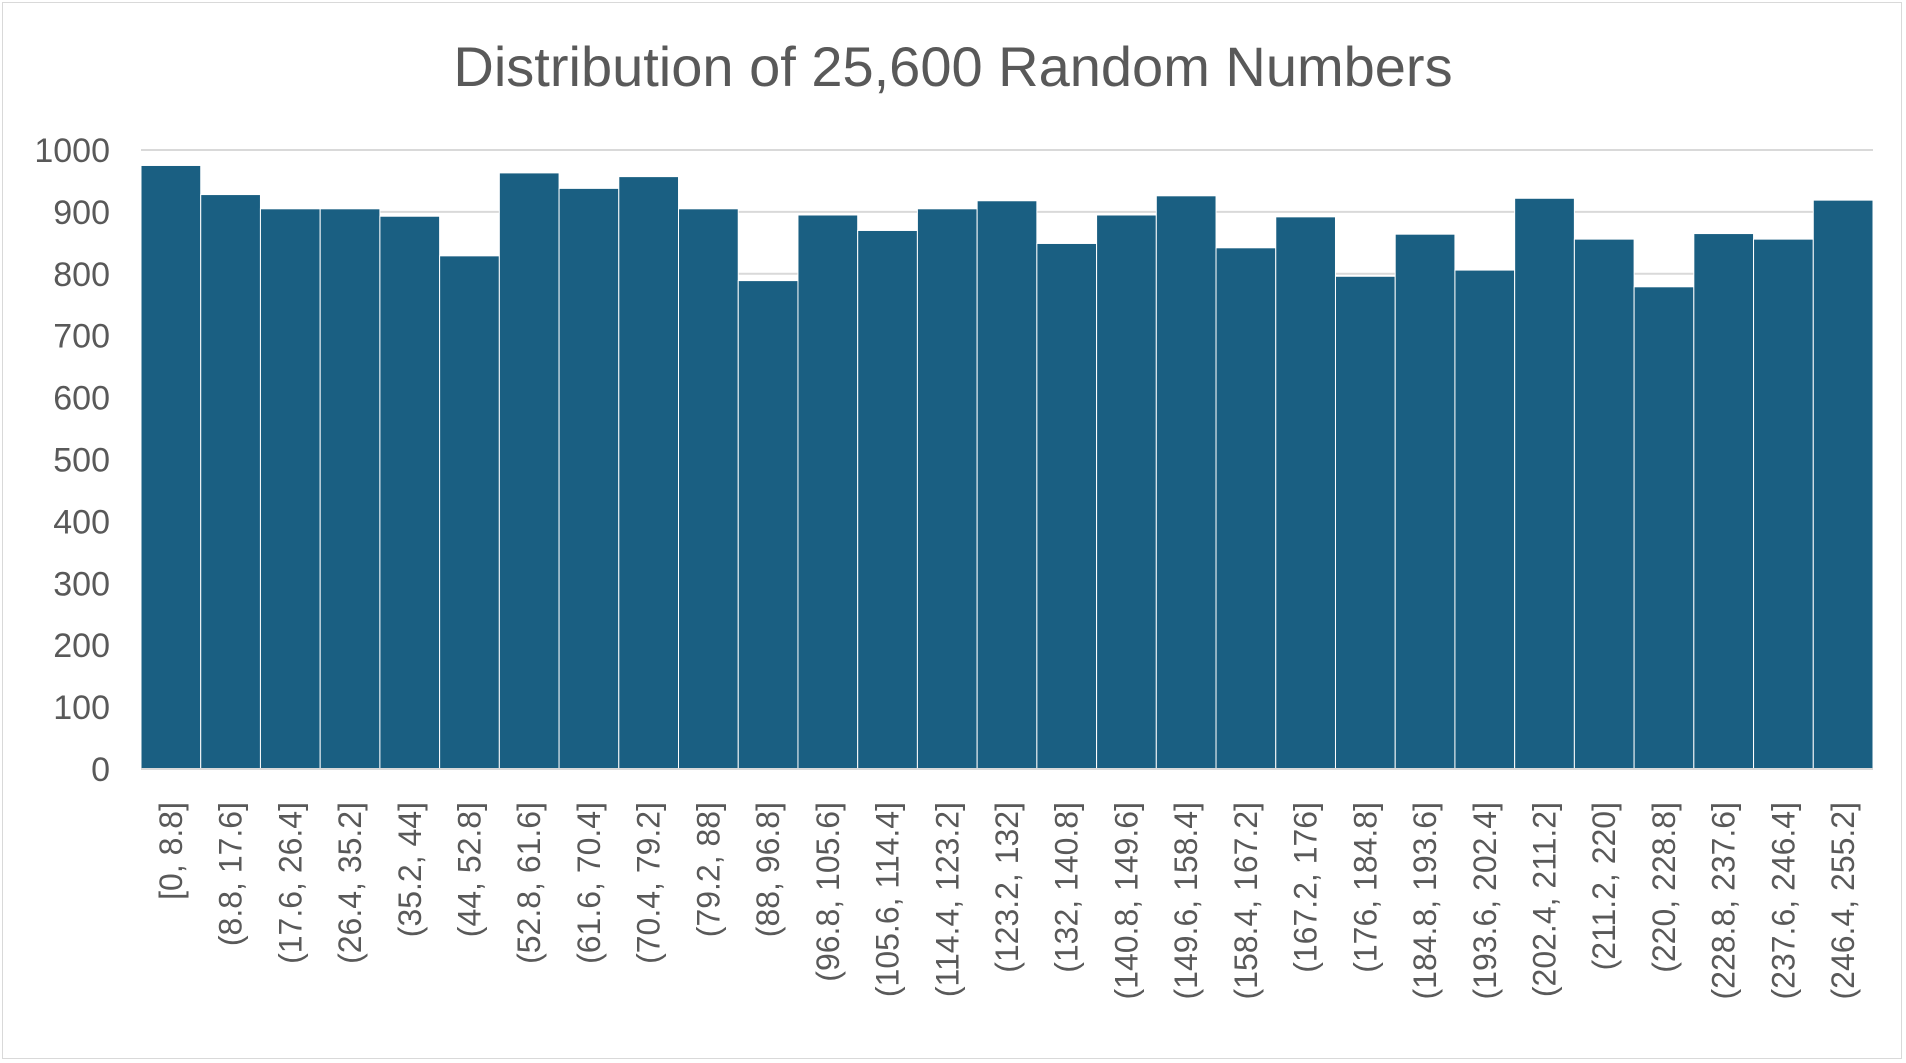 This screenshot has height=1063, width=1906. What do you see at coordinates (649, 883) in the screenshot?
I see `x-tick-label: (70.4, 79.2]` at bounding box center [649, 883].